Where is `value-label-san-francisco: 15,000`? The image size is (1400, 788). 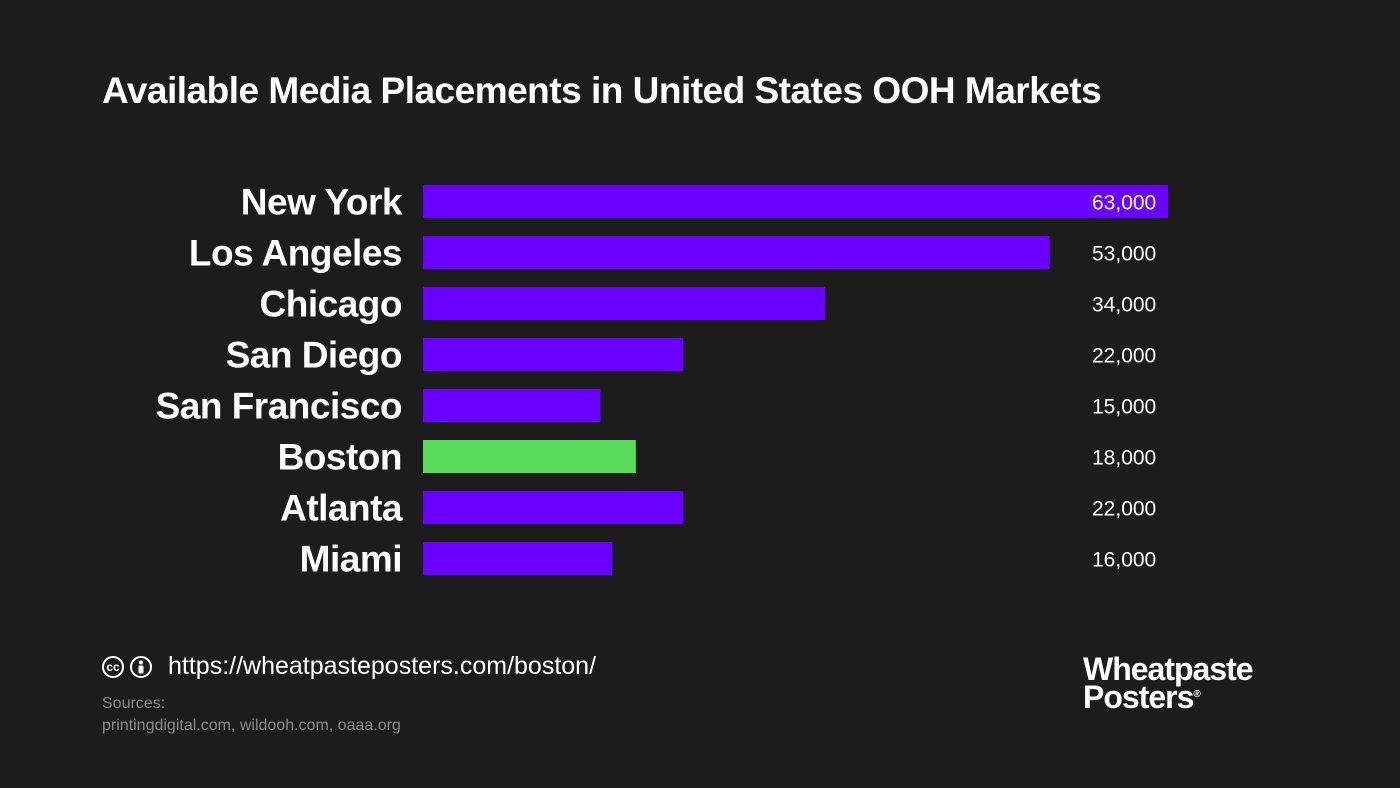 value-label-san-francisco: 15,000 is located at coordinates (1124, 407).